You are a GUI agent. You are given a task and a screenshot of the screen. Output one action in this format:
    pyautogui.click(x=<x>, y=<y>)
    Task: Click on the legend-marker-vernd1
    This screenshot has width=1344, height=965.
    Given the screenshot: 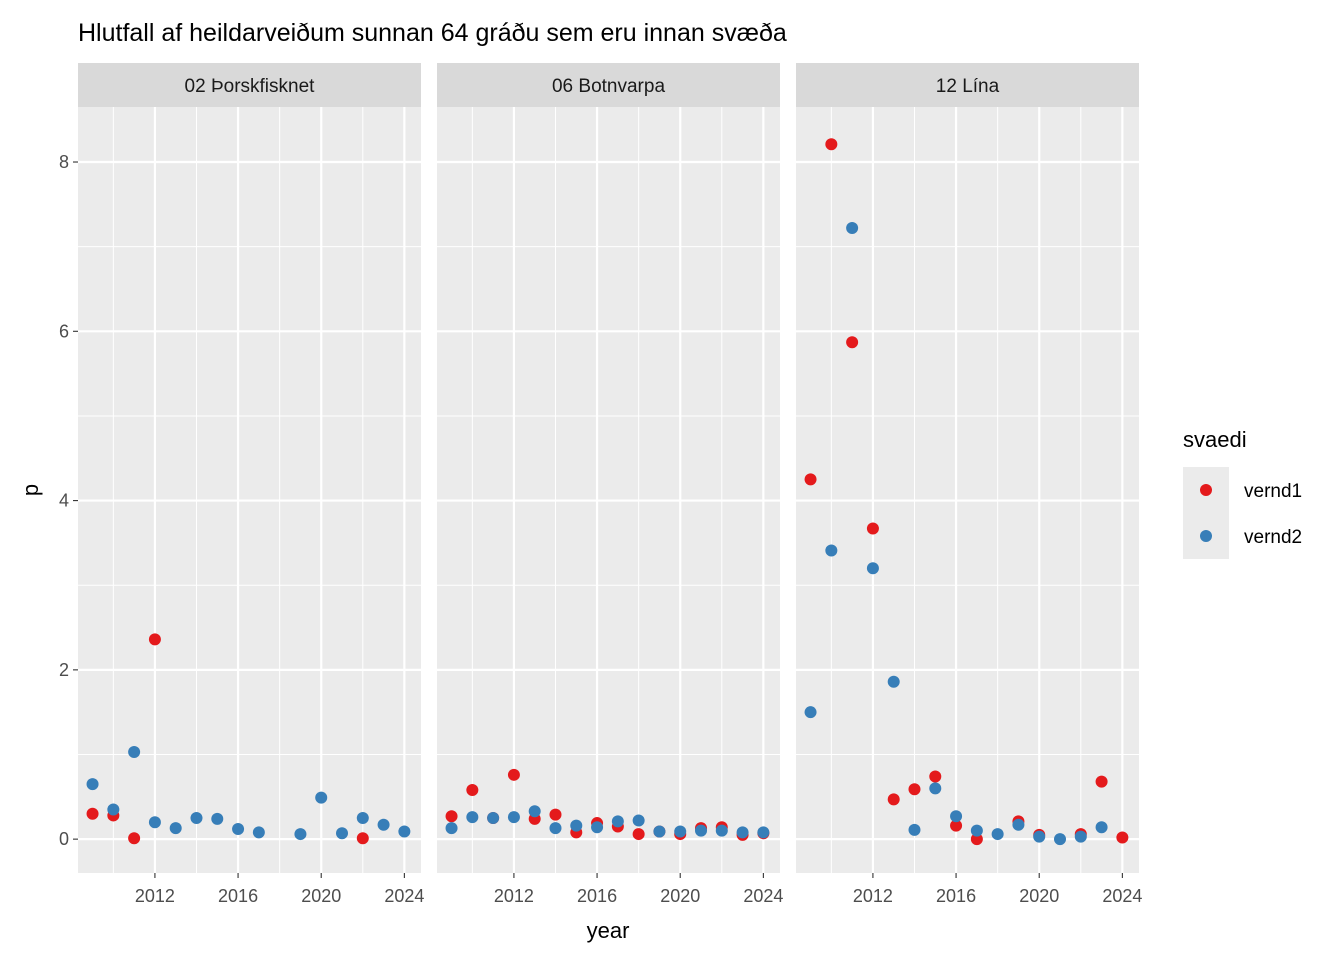 What is the action you would take?
    pyautogui.click(x=1206, y=490)
    